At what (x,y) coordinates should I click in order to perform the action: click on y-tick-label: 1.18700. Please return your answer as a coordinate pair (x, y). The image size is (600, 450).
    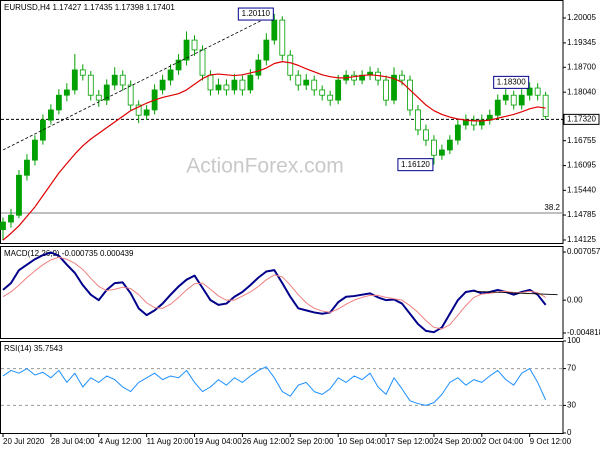
    Looking at the image, I should click on (581, 66).